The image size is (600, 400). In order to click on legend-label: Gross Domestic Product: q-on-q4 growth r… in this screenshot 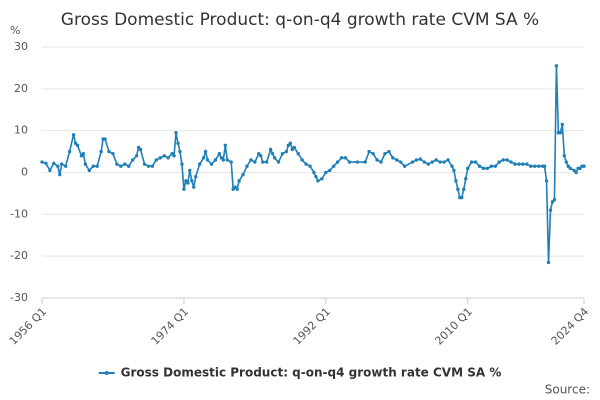, I will do `click(311, 373)`.